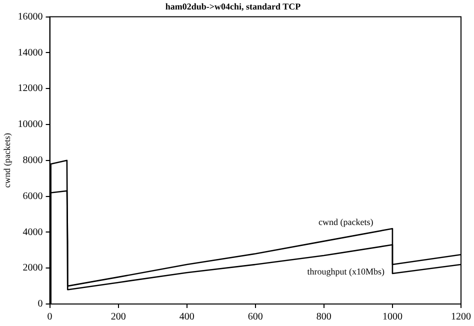 The image size is (474, 326). Describe the element at coordinates (30, 16) in the screenshot. I see `y-tick-label: 16000` at that location.